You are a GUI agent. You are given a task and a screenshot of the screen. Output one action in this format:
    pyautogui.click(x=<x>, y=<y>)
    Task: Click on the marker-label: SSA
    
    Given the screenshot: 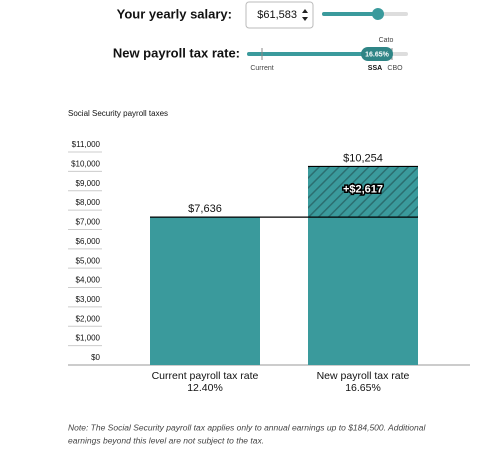 What is the action you would take?
    pyautogui.click(x=375, y=68)
    